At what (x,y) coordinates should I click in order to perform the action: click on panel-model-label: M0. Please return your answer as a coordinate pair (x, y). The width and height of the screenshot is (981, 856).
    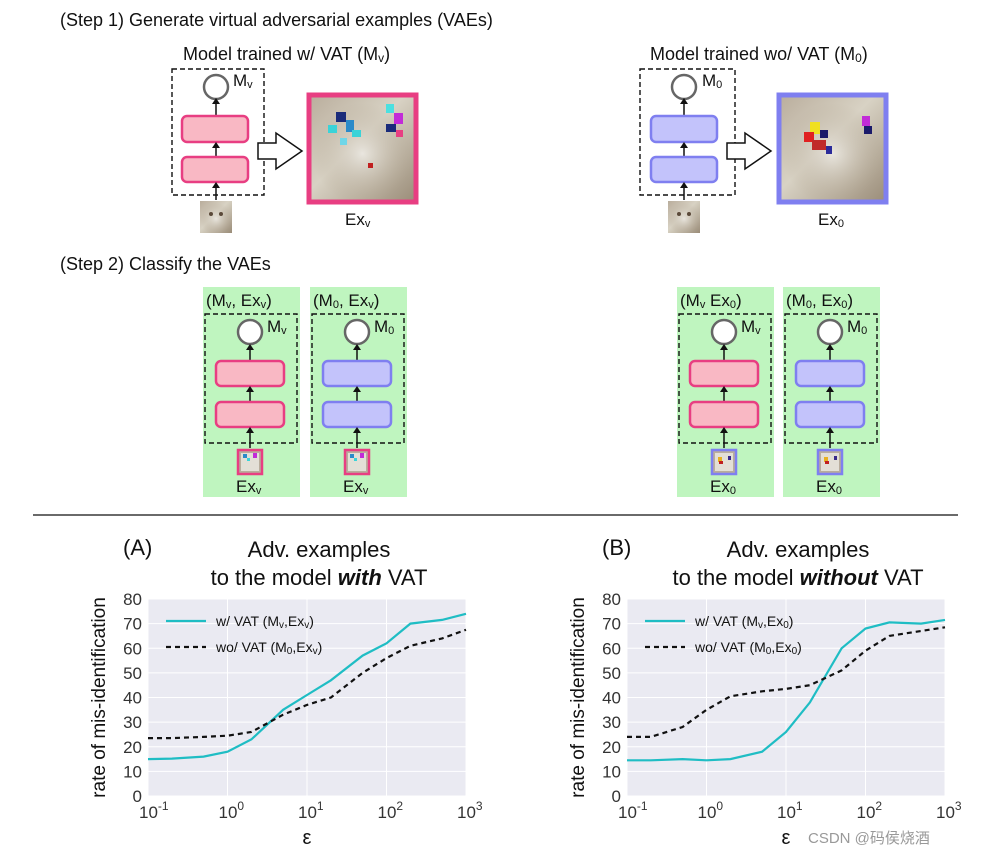
    Looking at the image, I should click on (384, 327).